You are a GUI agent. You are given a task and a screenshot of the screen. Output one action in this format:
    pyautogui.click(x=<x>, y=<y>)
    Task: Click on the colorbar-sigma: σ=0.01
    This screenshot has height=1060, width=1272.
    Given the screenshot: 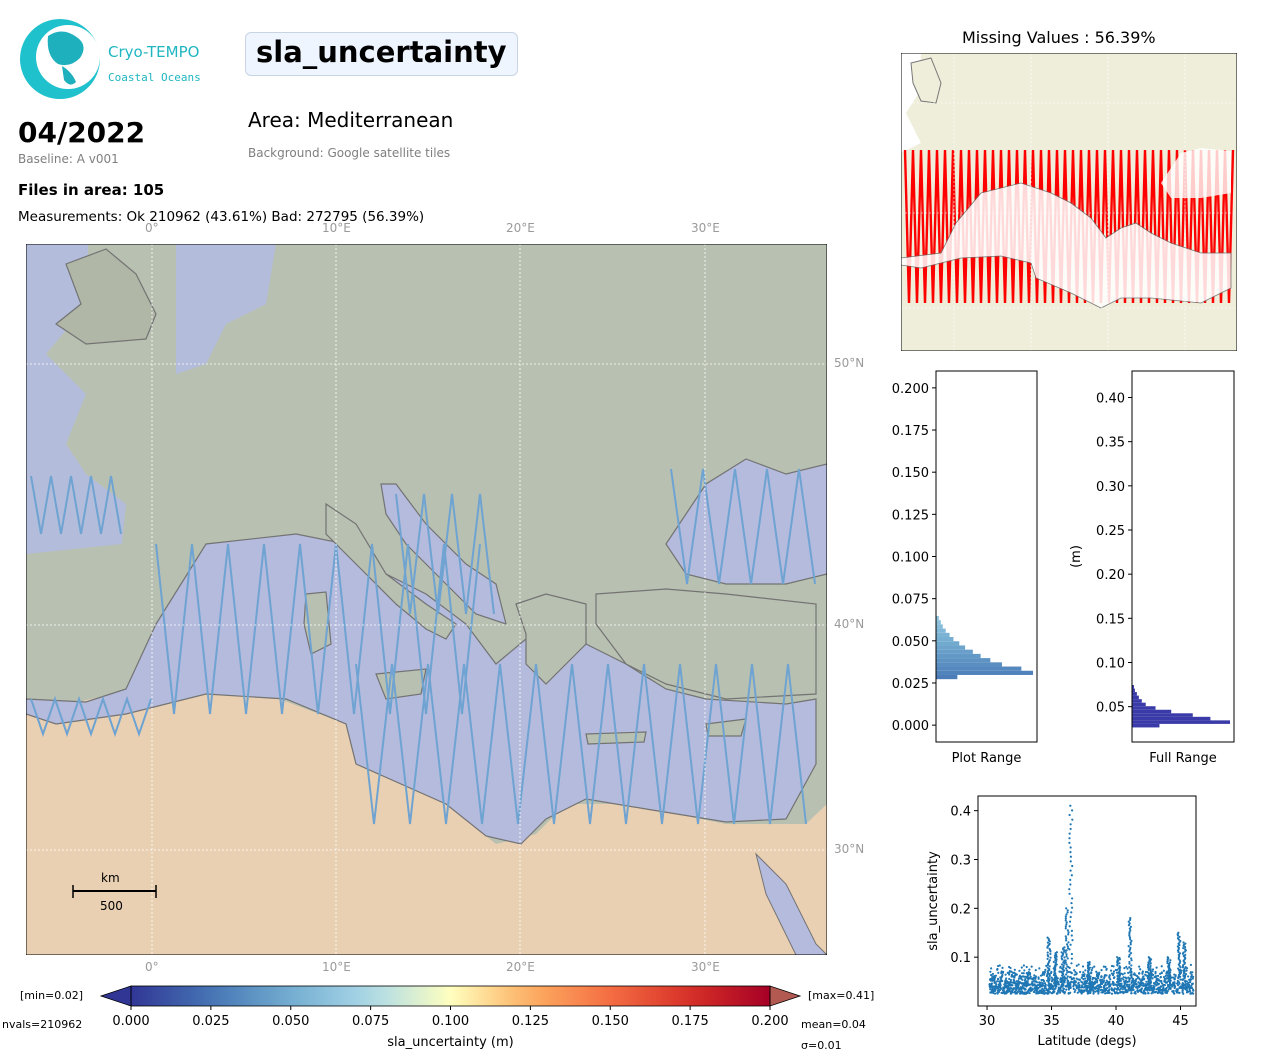 What is the action you would take?
    pyautogui.click(x=821, y=1045)
    